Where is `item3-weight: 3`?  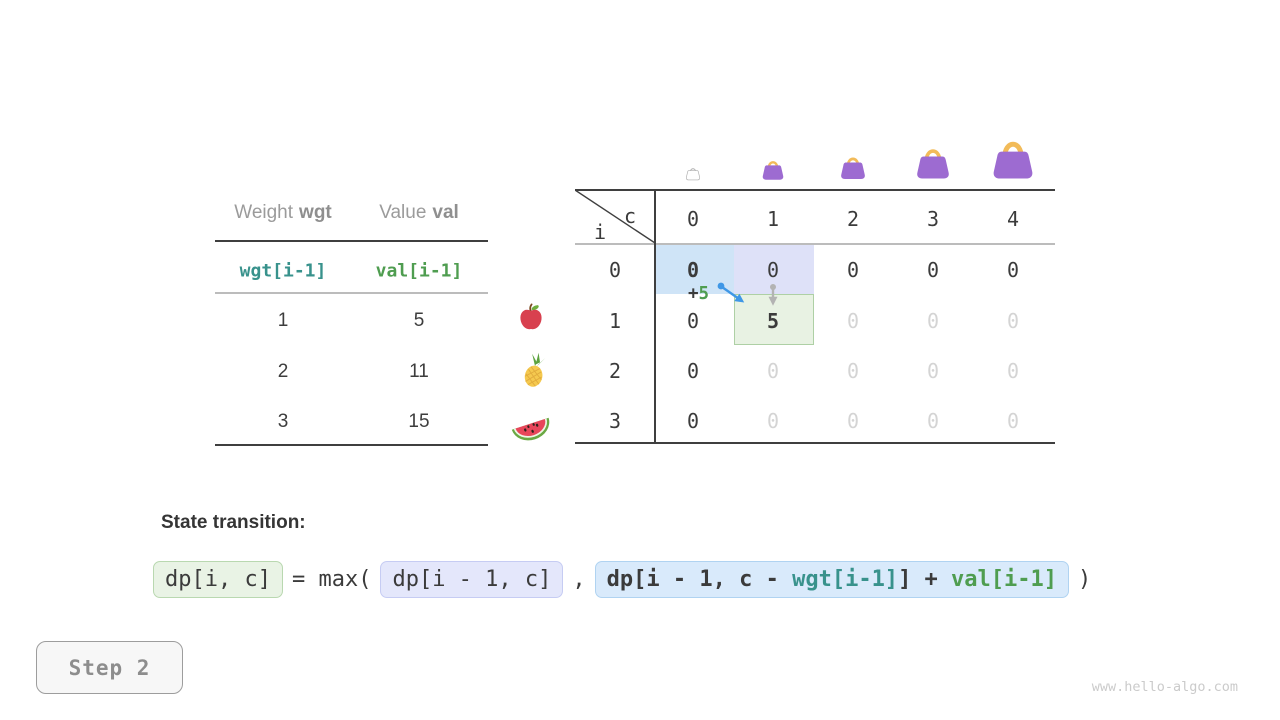
item3-weight: 3 is located at coordinates (283, 421).